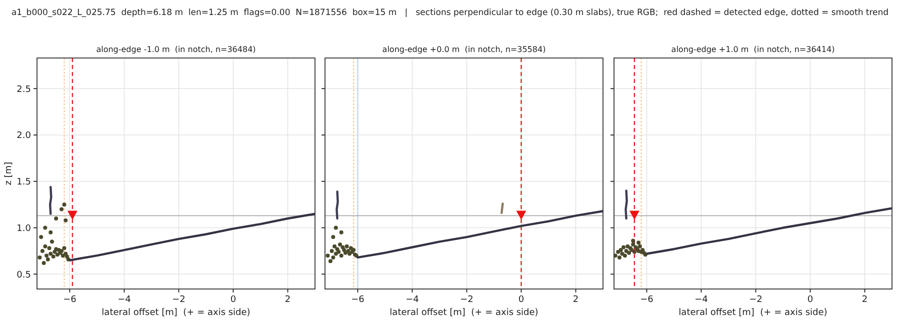 Image resolution: width=900 pixels, height=322 pixels. Describe the element at coordinates (23, 89) in the screenshot. I see `y-tick-label: 2.5` at that location.